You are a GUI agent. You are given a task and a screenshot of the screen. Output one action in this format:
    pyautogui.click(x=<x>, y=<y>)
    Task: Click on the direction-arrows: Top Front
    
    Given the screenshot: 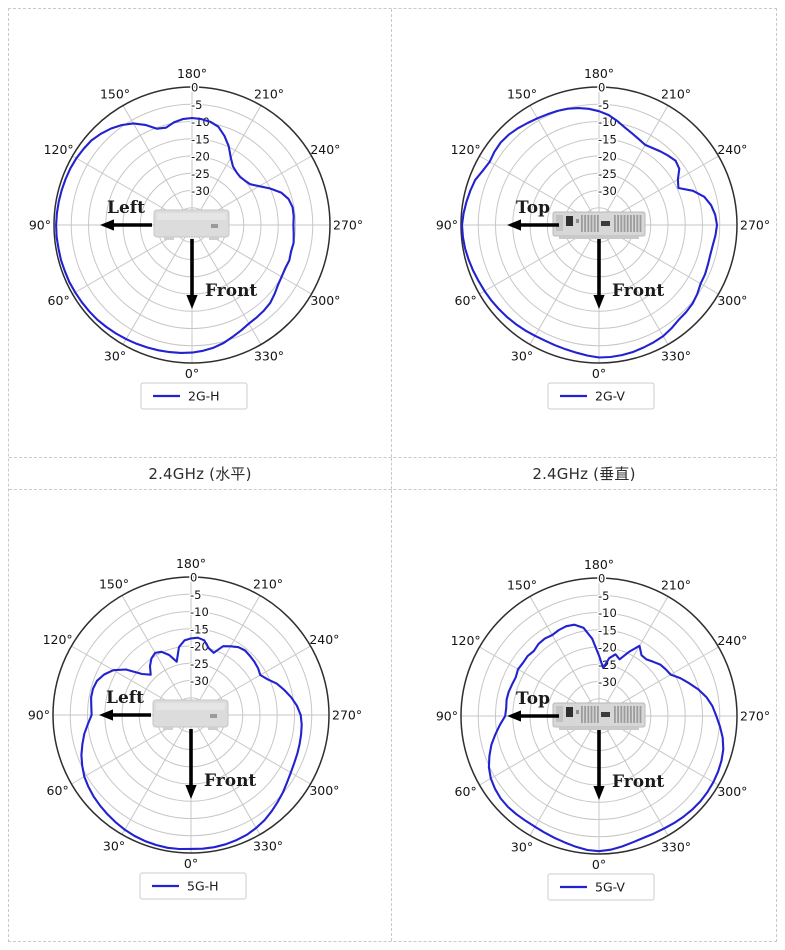 What is the action you would take?
    pyautogui.click(x=585, y=253)
    